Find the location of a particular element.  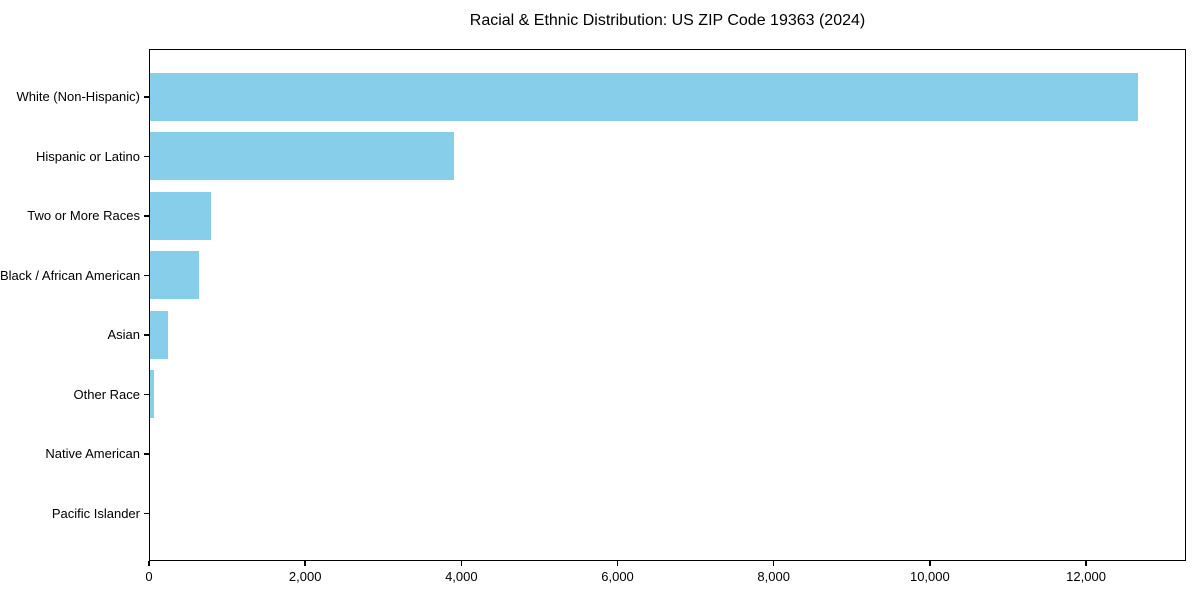

y-tick-label-pacific-islander: Pacific Islander is located at coordinates (95, 513).